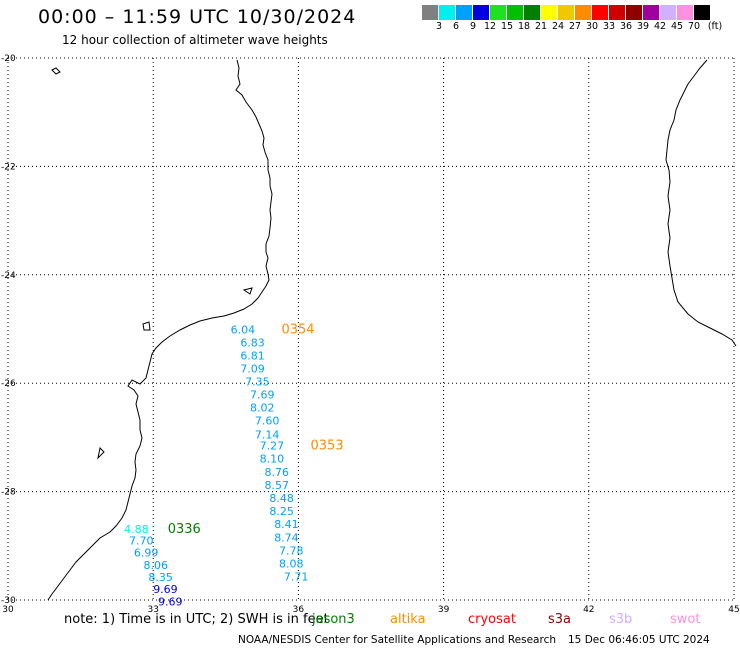 The height and width of the screenshot is (650, 740). What do you see at coordinates (160, 577) in the screenshot?
I see `wave-height-value: 8.35` at bounding box center [160, 577].